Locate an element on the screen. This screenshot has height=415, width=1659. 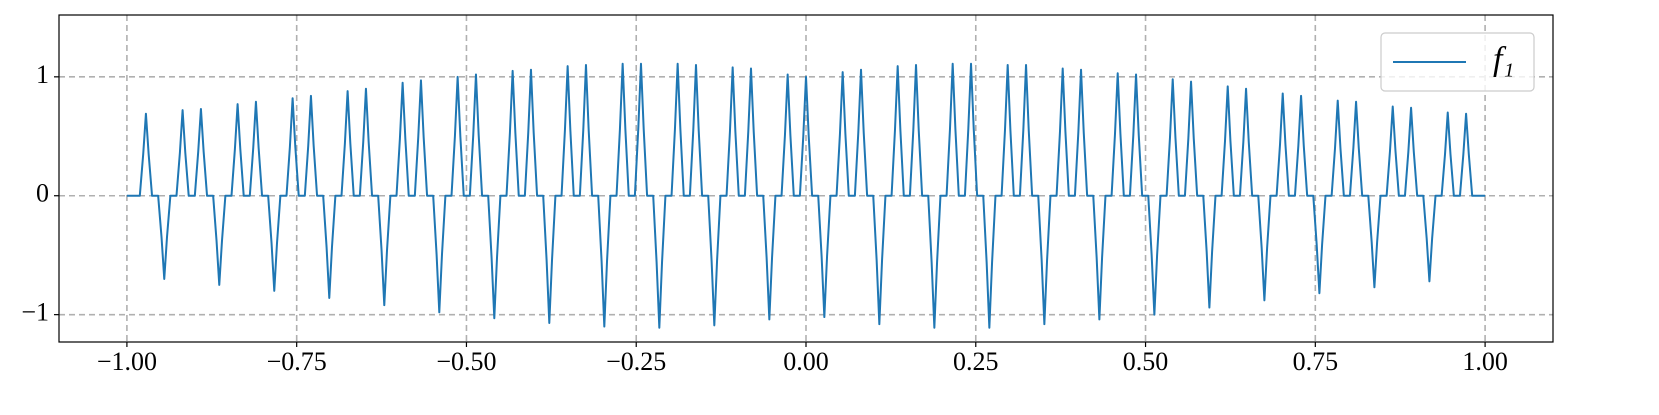
x-tick-label: −1.00 is located at coordinates (127, 361).